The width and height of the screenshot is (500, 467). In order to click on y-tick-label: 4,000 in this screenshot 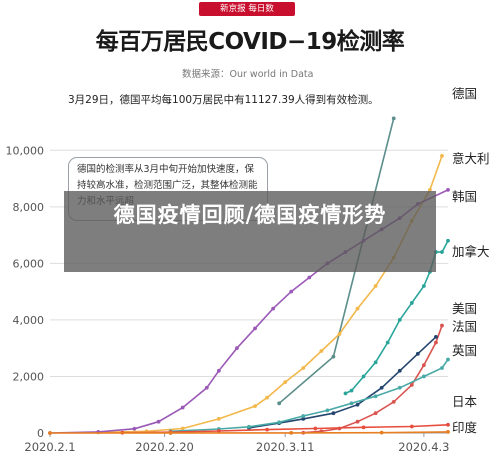, I will do `click(29, 320)`.